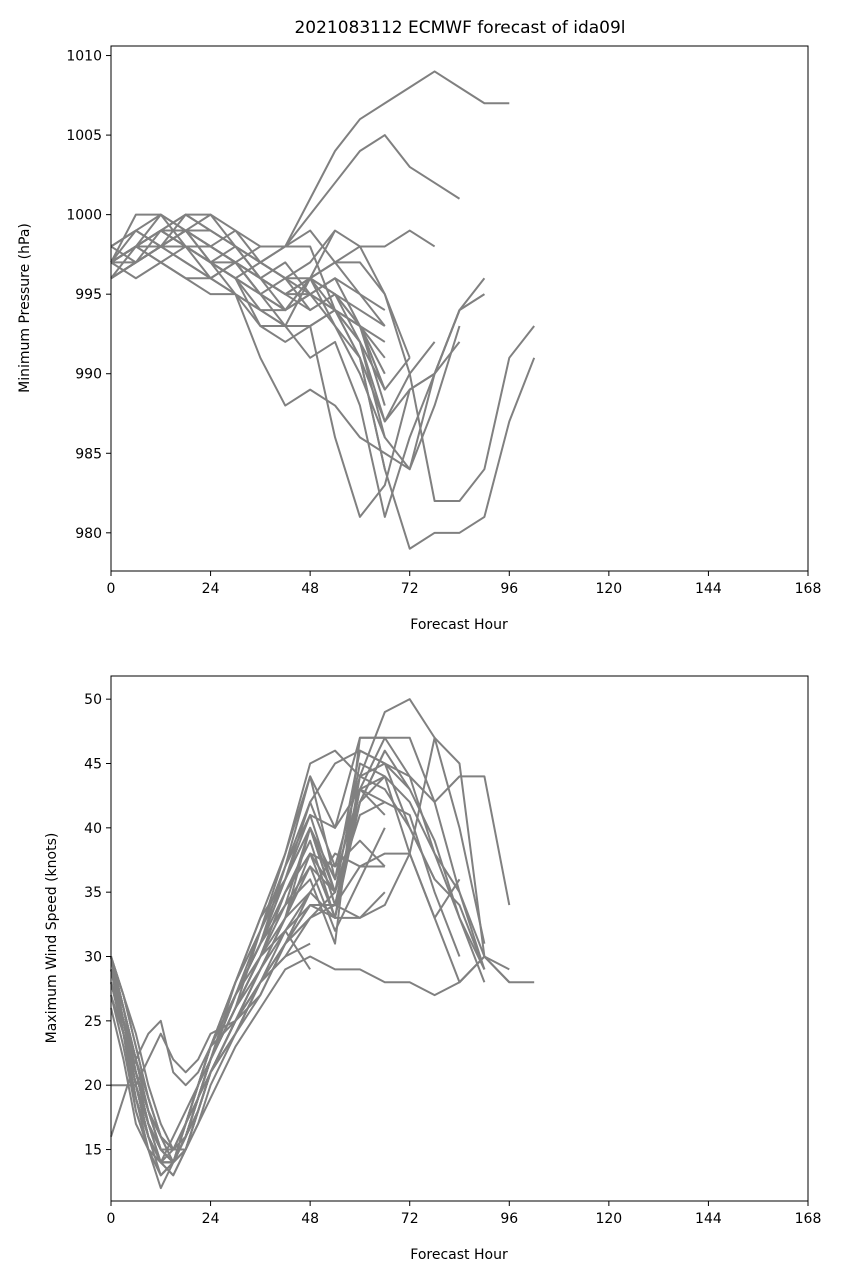 The height and width of the screenshot is (1279, 843). What do you see at coordinates (111, 1219) in the screenshot?
I see `wind-x-tick-label: 0` at bounding box center [111, 1219].